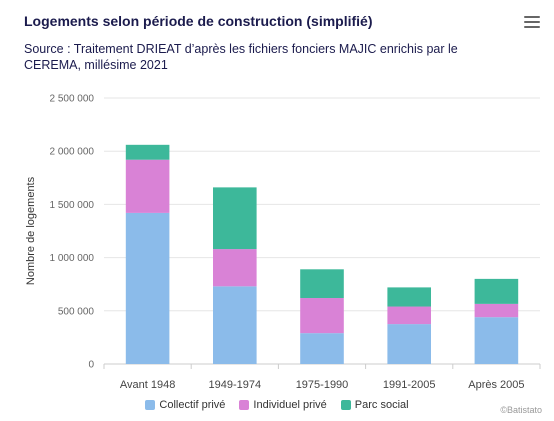  What do you see at coordinates (381, 405) in the screenshot?
I see `legend-label: Parc social` at bounding box center [381, 405].